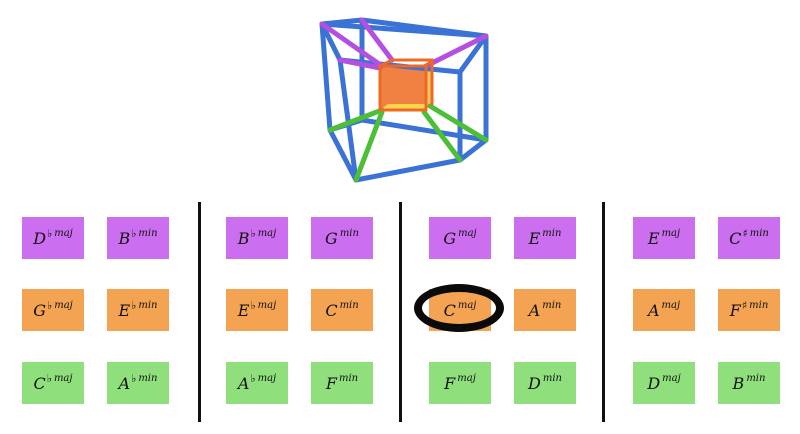 Image resolution: width=800 pixels, height=434 pixels. I want to click on chord-button: F ♯ min, so click(749, 310).